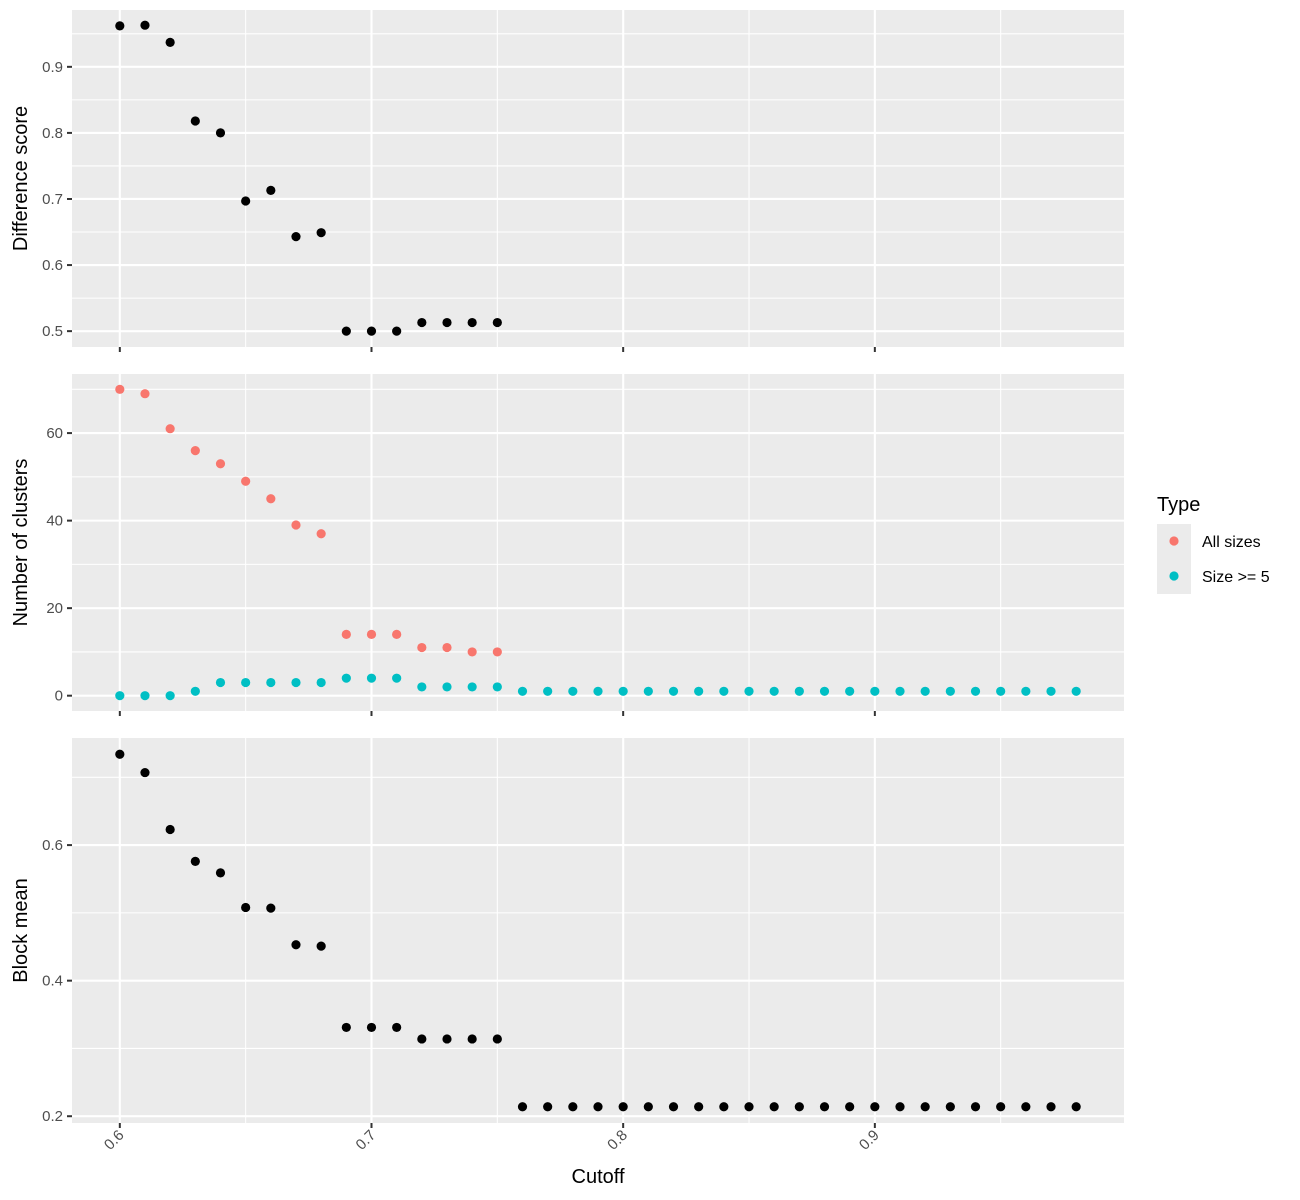  Describe the element at coordinates (54, 433) in the screenshot. I see `y-tick-label: 60` at that location.